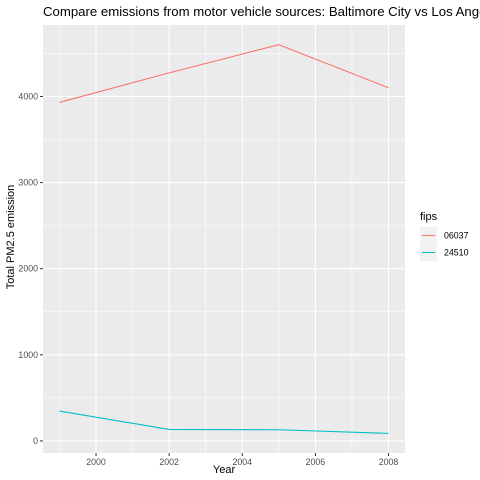 The width and height of the screenshot is (480, 480). Describe the element at coordinates (389, 462) in the screenshot. I see `x-tick-label: 2008` at that location.